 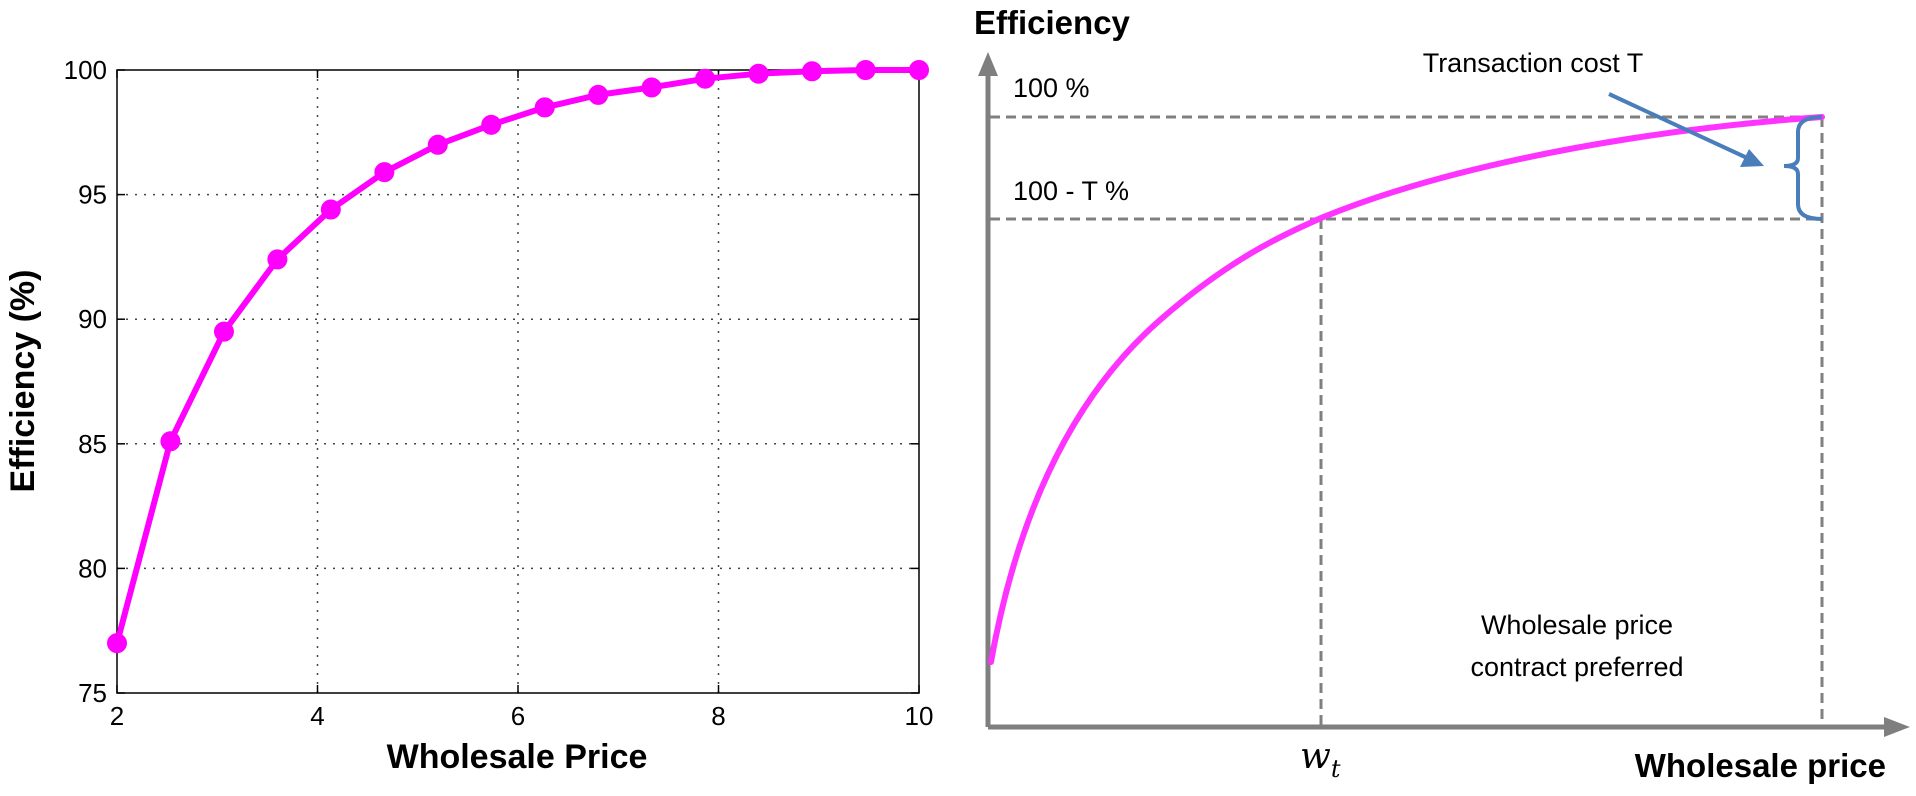 What do you see at coordinates (1051, 88) in the screenshot?
I see `label-100-percent: 100 %` at bounding box center [1051, 88].